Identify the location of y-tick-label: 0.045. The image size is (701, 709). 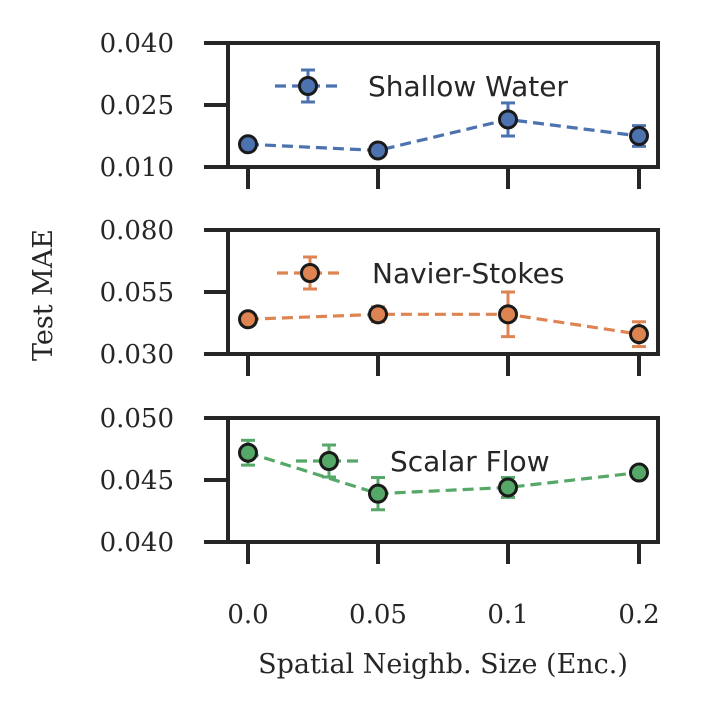
(137, 481).